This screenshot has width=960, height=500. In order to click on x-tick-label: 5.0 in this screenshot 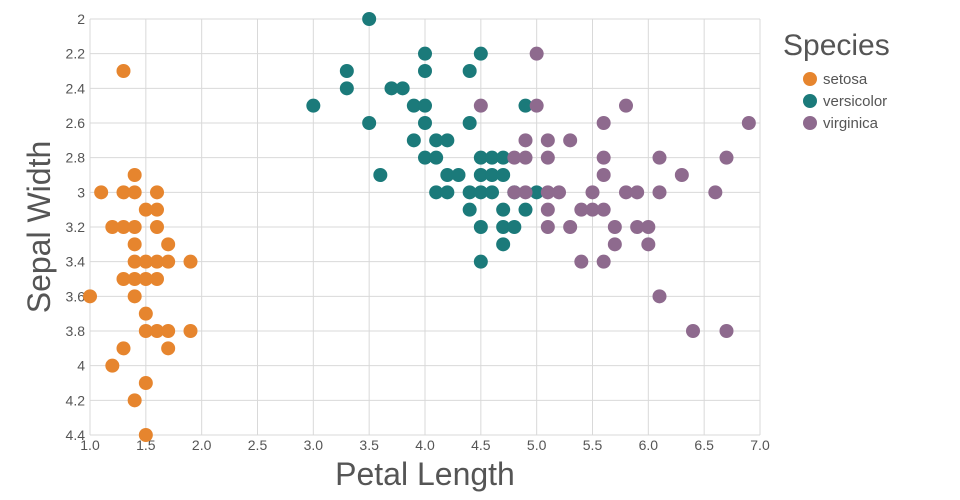, I will do `click(537, 445)`.